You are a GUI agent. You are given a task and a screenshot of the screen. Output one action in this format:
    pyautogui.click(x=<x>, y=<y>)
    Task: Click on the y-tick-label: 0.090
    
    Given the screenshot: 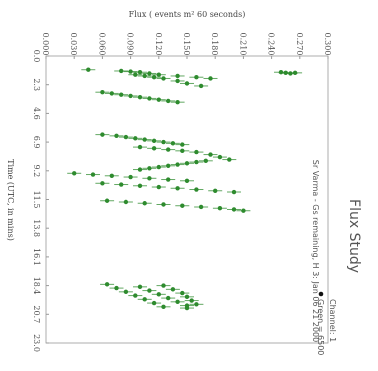 What is the action you would take?
    pyautogui.click(x=130, y=44)
    